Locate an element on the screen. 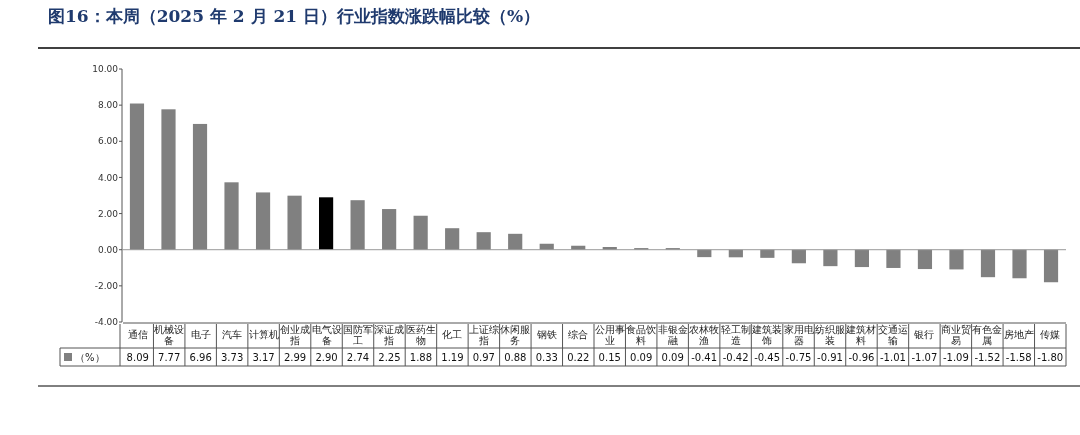 The image size is (1080, 435). x-tick-label: 纺织服装 is located at coordinates (830, 335).